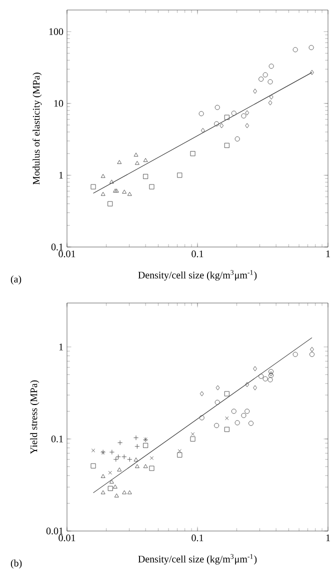 This screenshot has width=333, height=571. I want to click on text: (a), so click(16, 280).